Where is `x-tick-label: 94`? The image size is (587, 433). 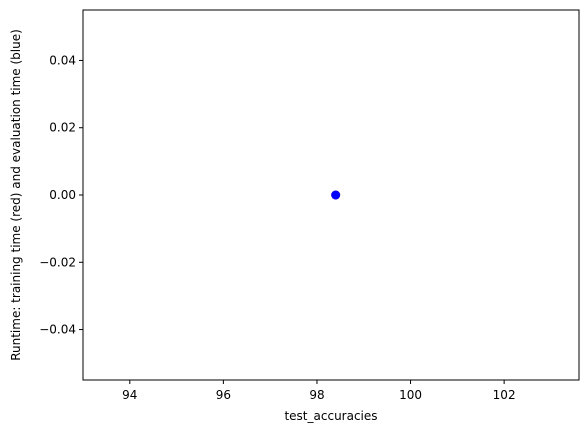 x-tick-label: 94 is located at coordinates (129, 395).